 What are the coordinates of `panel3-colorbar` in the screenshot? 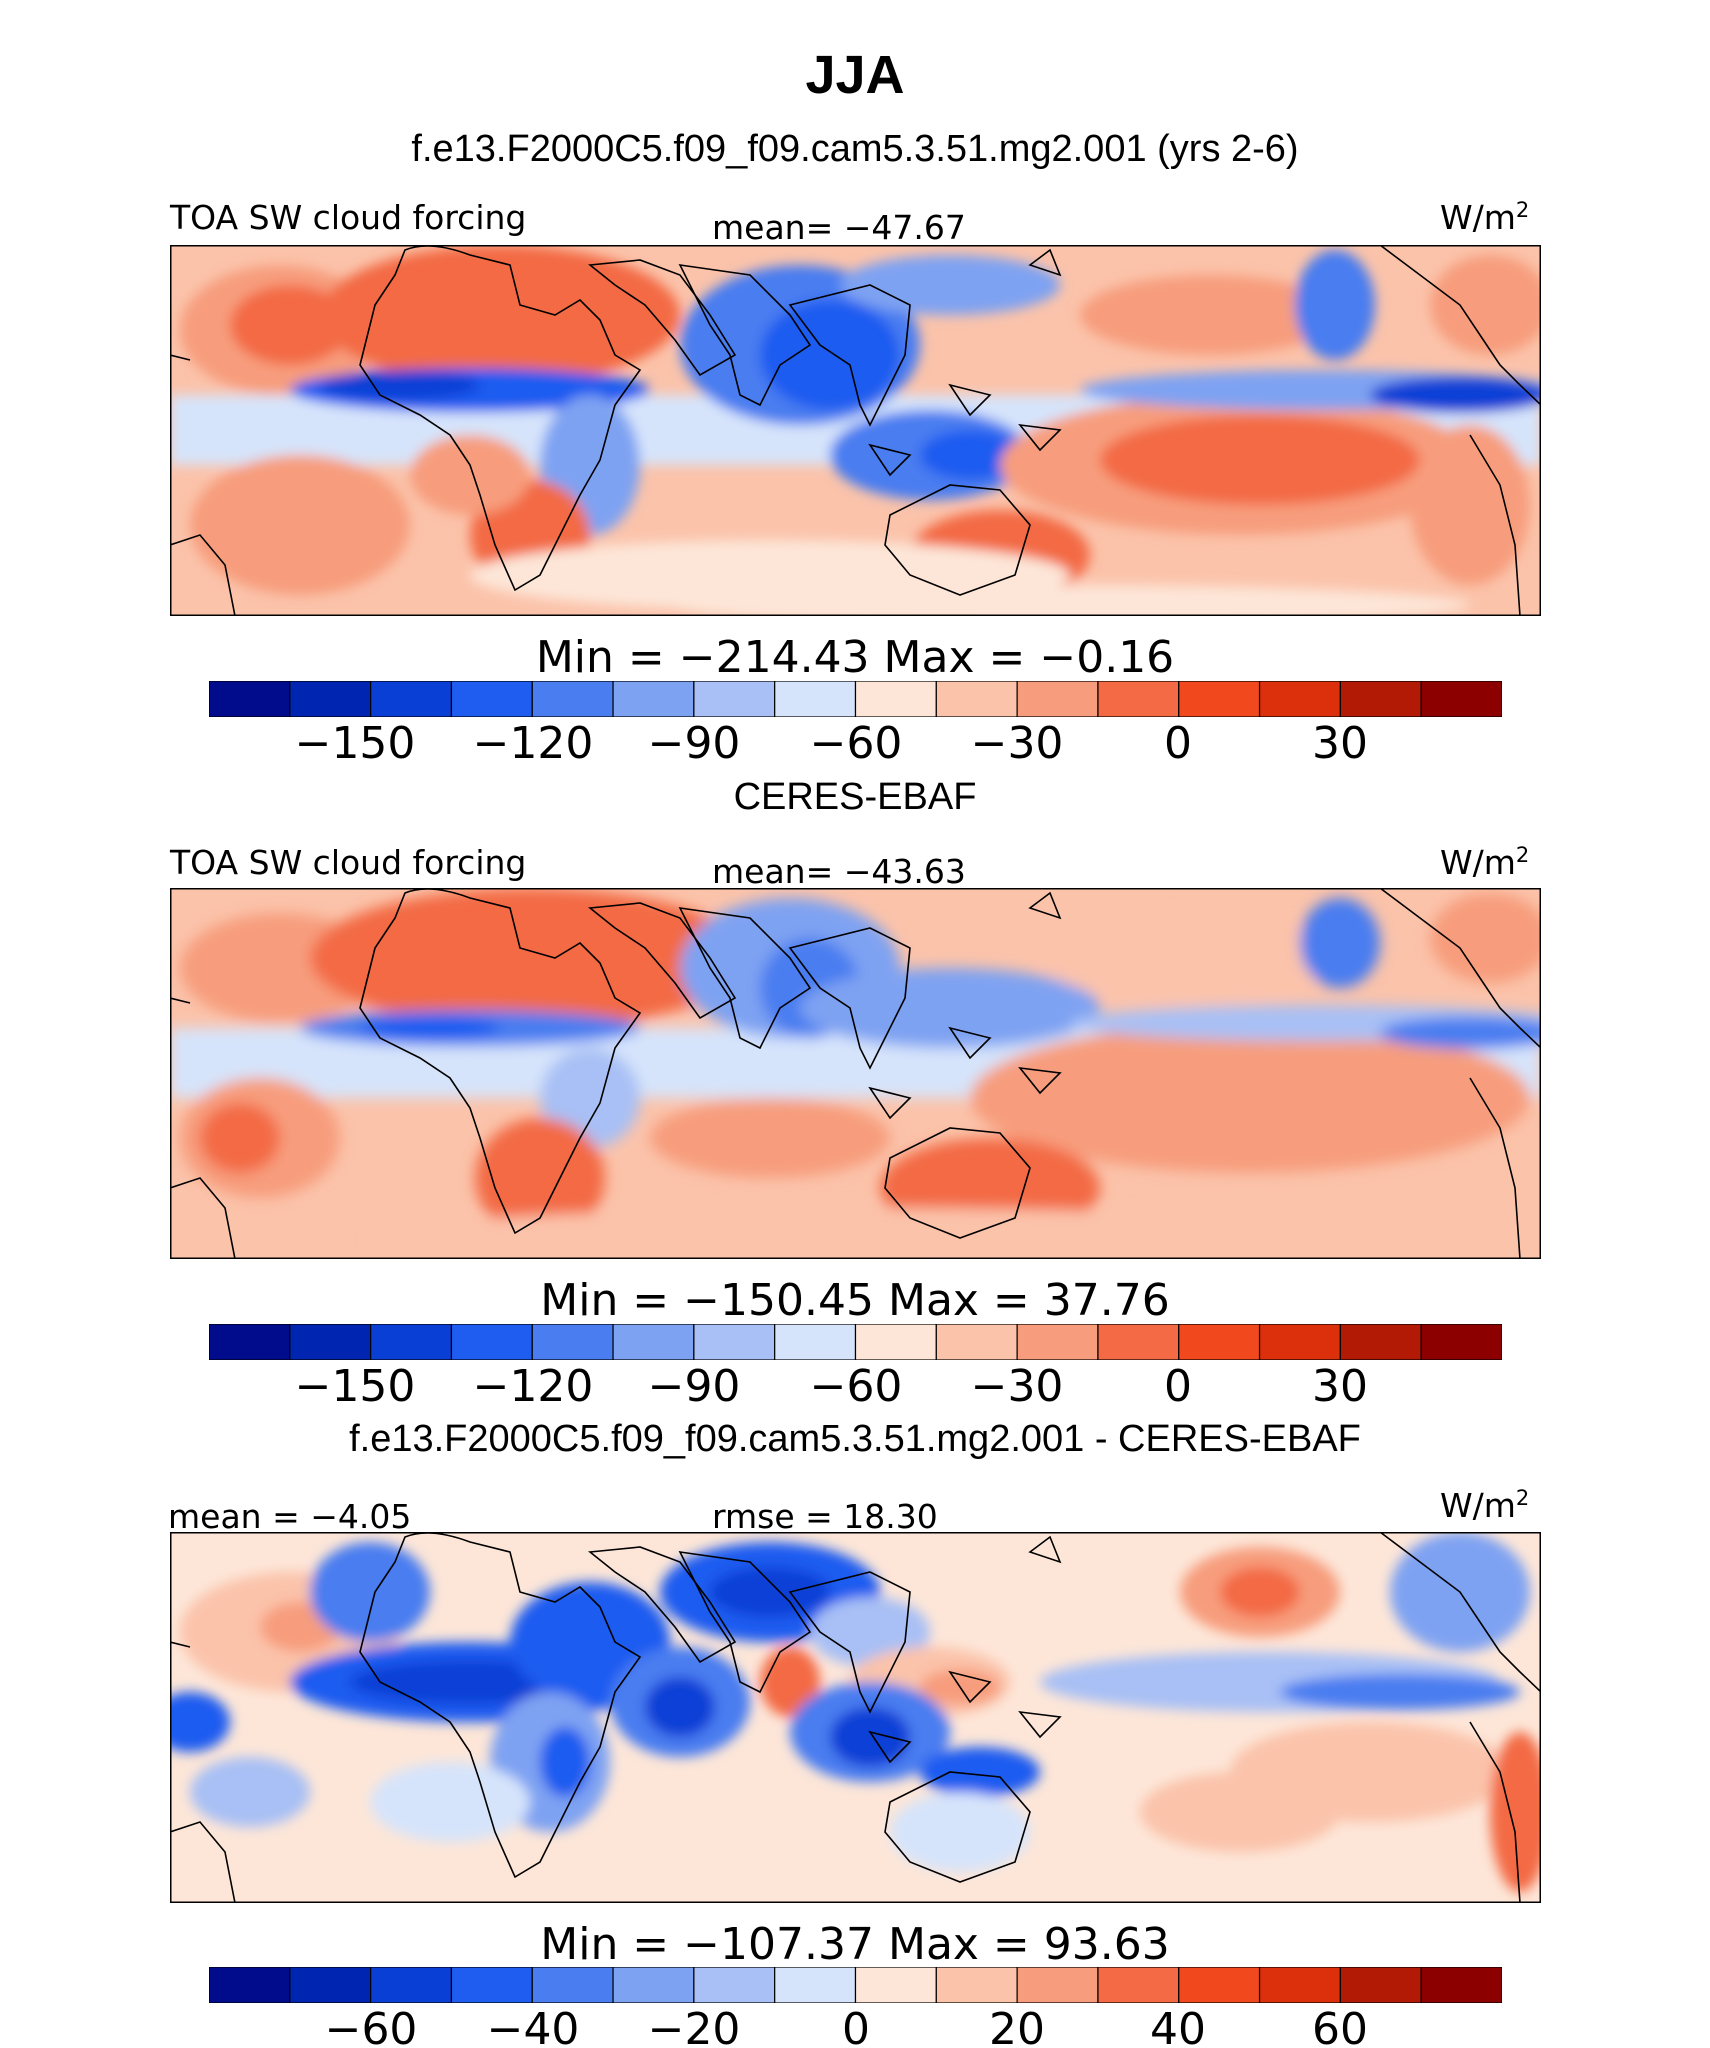 It's located at (855, 1985).